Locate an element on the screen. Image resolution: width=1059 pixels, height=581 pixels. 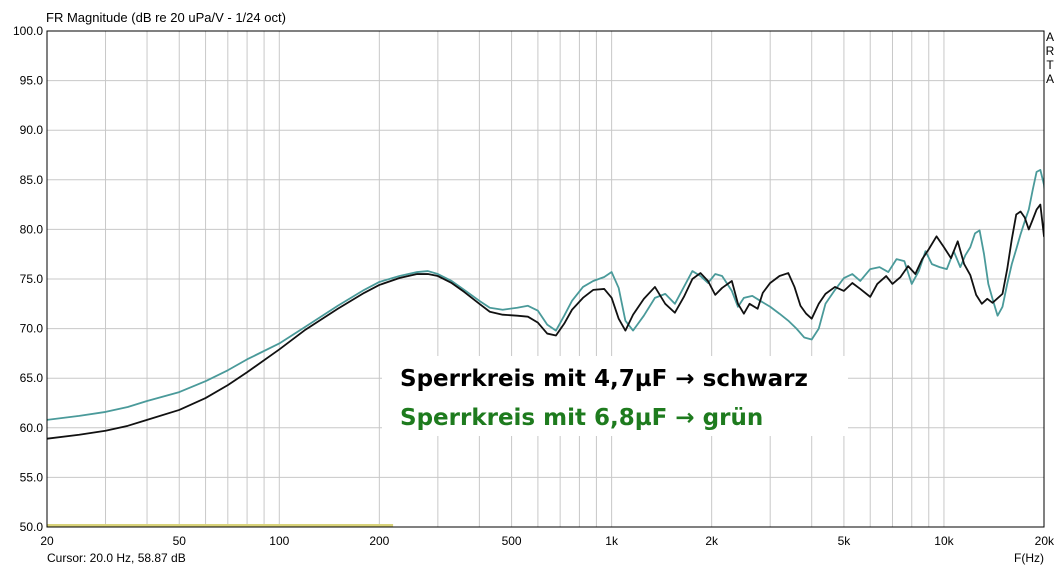
x-tick-label: 20 is located at coordinates (47, 541).